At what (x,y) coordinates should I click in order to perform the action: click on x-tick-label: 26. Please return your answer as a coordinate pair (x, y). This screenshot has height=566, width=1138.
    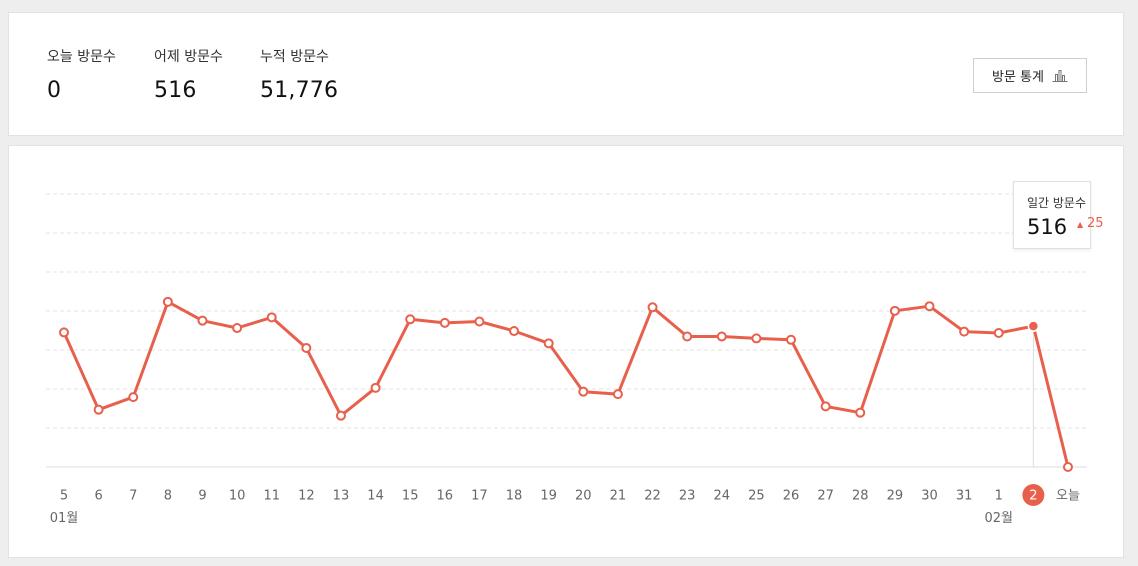
    Looking at the image, I should click on (791, 496).